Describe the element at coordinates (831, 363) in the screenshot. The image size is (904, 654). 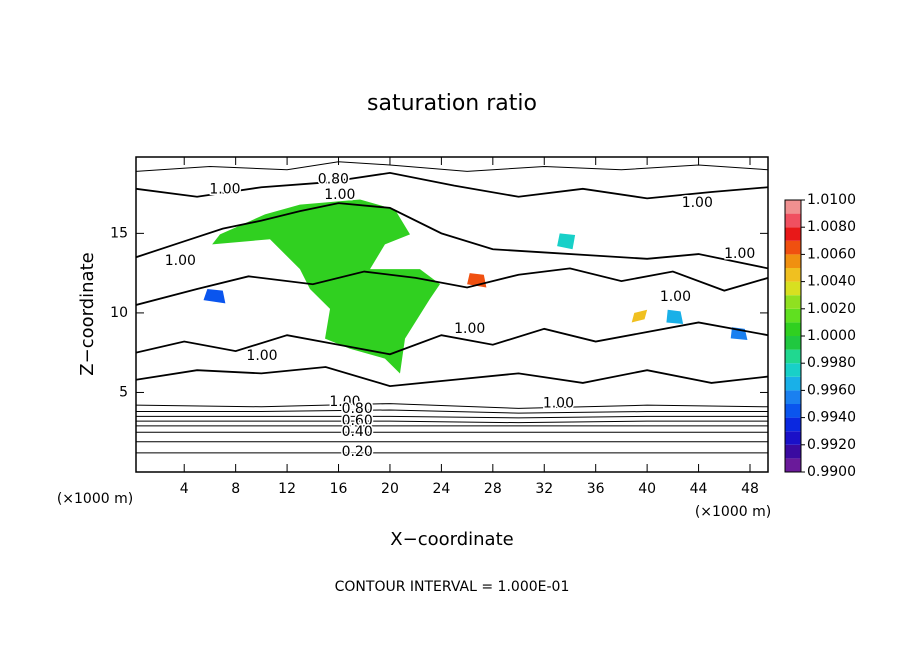
I see `colorbar-tick-label: 0.9980` at that location.